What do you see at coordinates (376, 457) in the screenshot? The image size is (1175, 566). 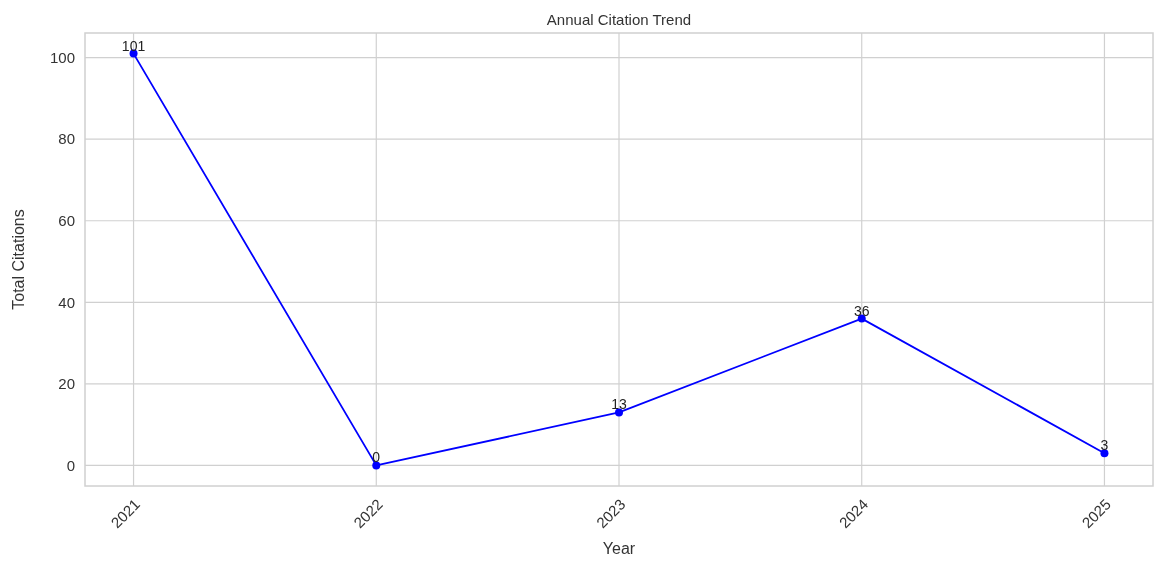 I see `data-label: 0` at bounding box center [376, 457].